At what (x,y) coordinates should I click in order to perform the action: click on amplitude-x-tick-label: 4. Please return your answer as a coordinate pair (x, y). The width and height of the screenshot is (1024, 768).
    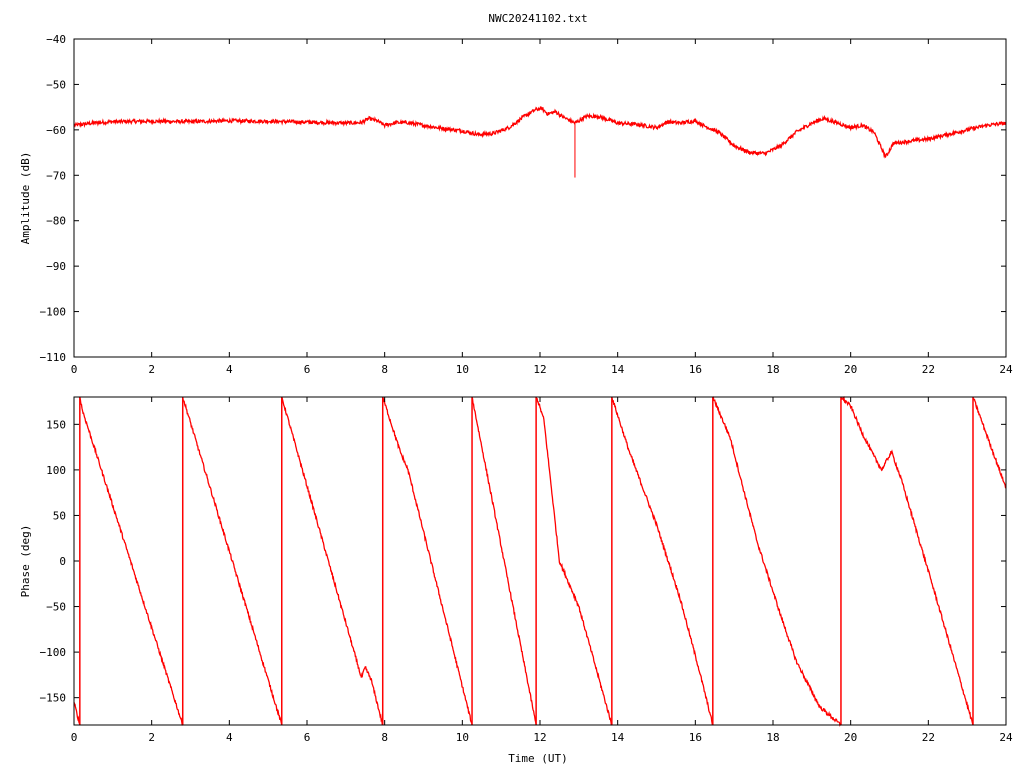
    Looking at the image, I should click on (229, 369).